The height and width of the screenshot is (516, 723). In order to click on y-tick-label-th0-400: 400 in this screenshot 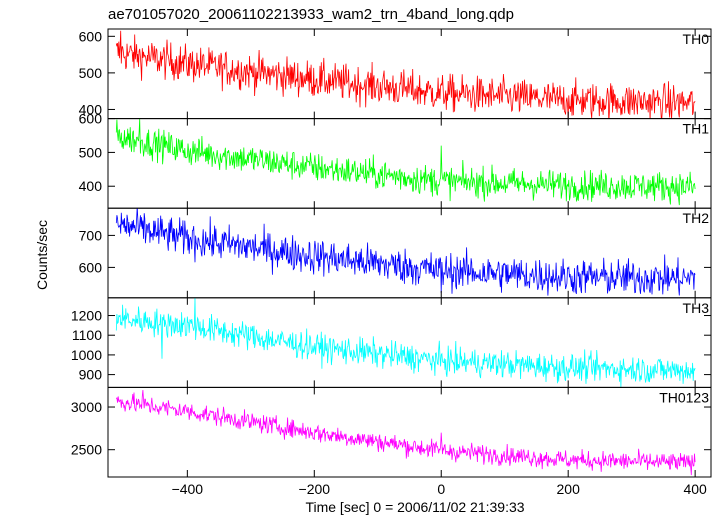, I will do `click(91, 109)`.